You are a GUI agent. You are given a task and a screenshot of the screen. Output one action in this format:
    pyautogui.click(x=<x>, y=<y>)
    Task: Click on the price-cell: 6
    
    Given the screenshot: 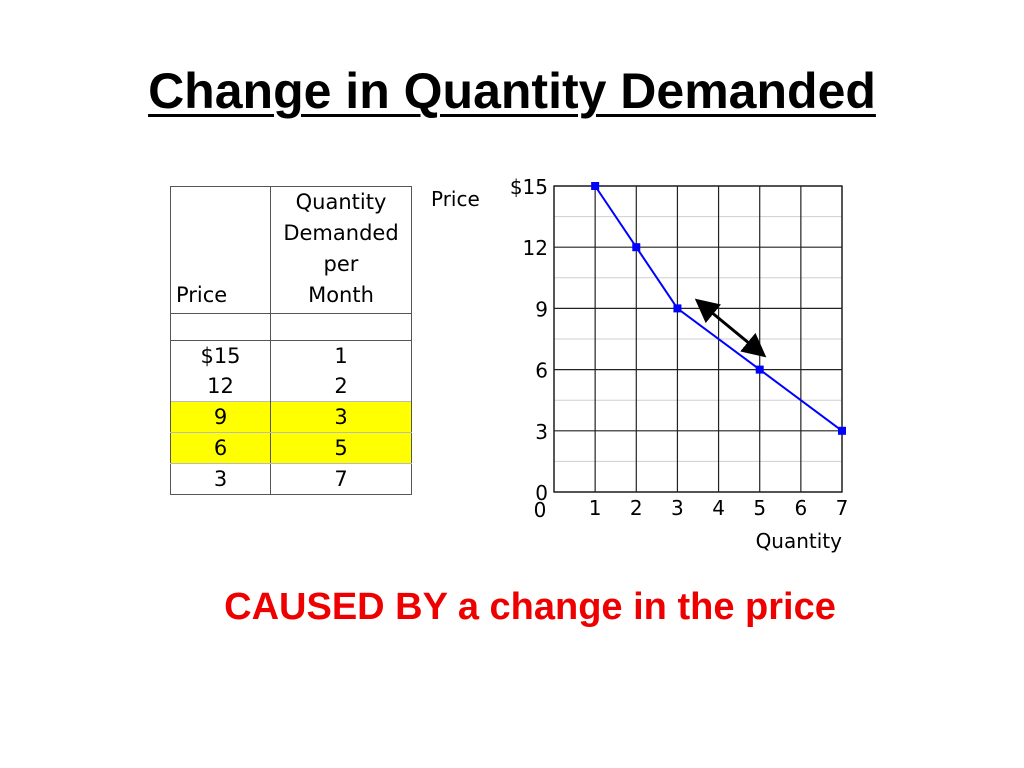 What is the action you would take?
    pyautogui.click(x=220, y=448)
    